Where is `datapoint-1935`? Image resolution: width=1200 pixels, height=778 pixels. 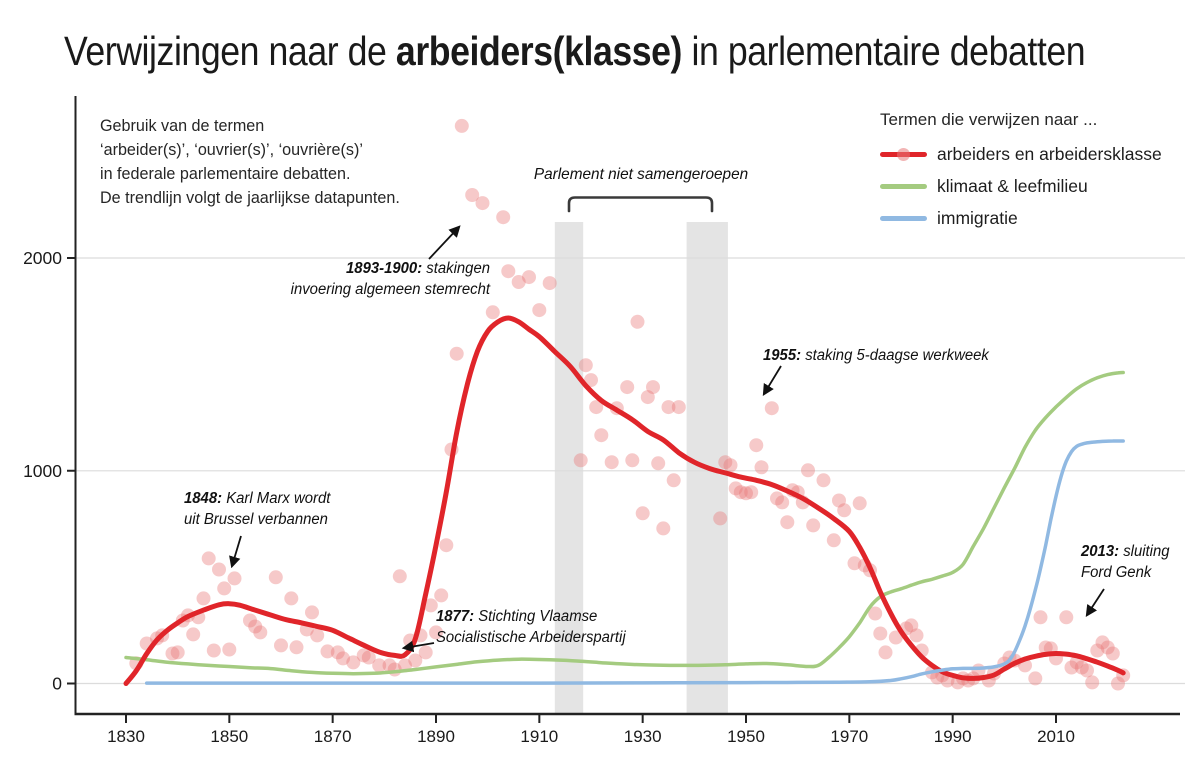 datapoint-1935 is located at coordinates (668, 407).